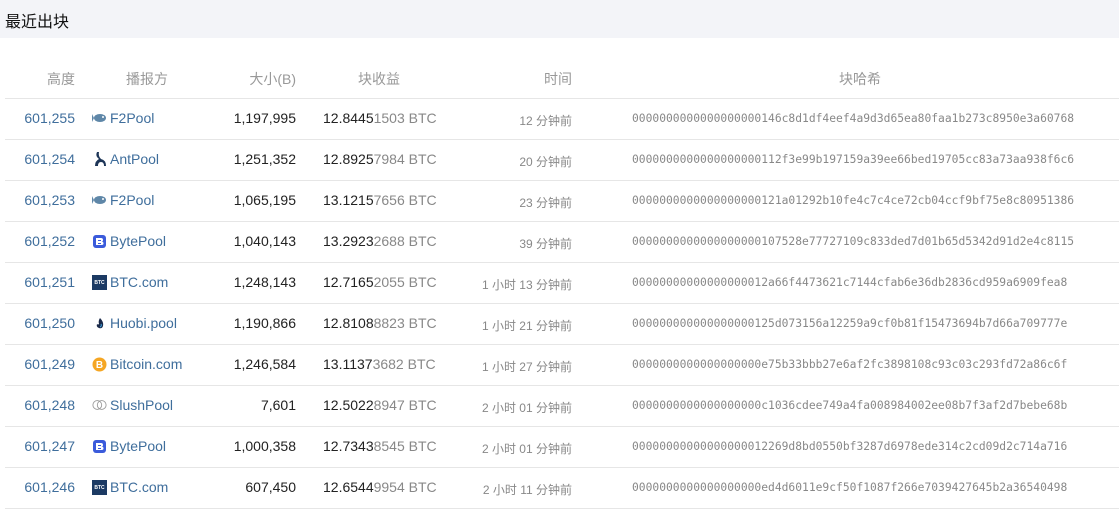 This screenshot has width=1119, height=509. I want to click on block-reward: 12.81088823 BTC, so click(380, 323).